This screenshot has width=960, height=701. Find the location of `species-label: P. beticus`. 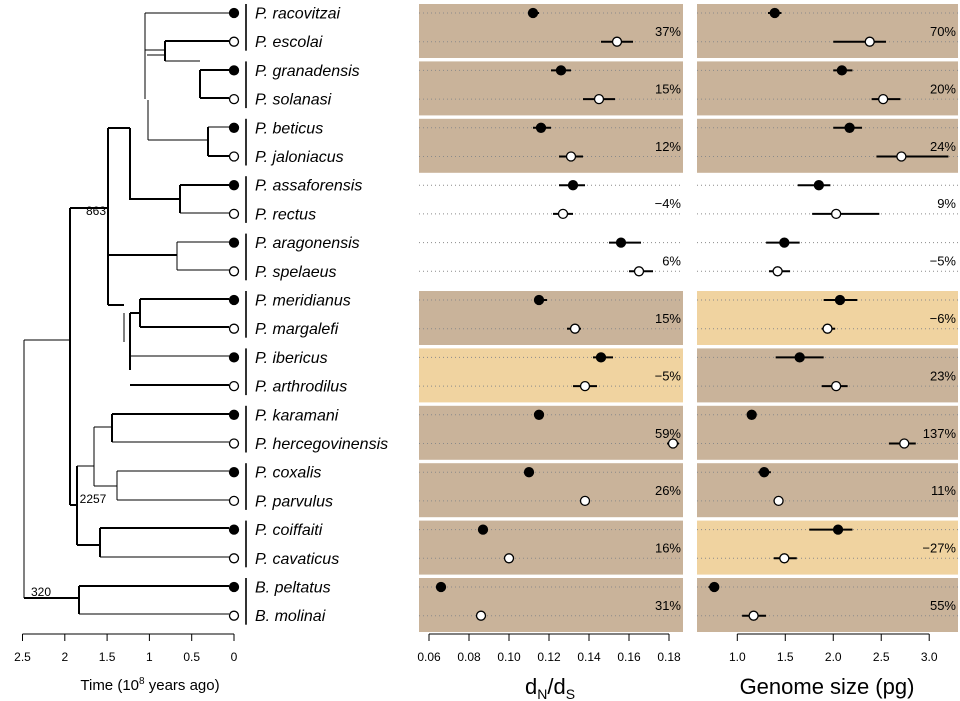

species-label: P. beticus is located at coordinates (289, 128).